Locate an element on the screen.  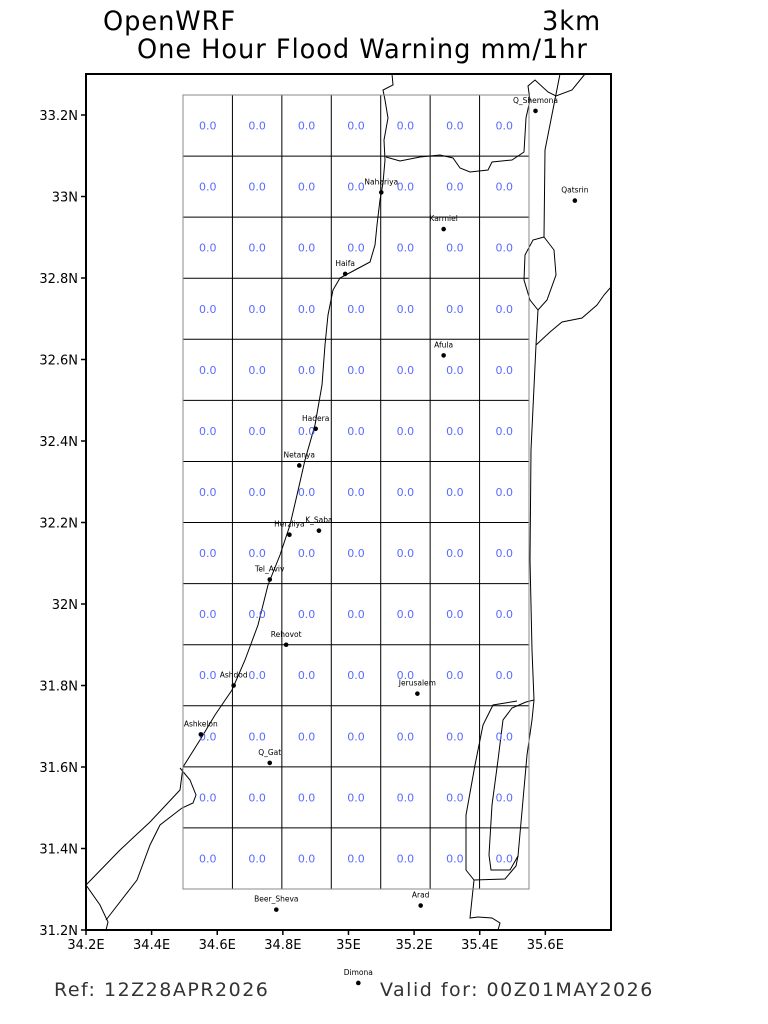
city-label: Netanya is located at coordinates (299, 454).